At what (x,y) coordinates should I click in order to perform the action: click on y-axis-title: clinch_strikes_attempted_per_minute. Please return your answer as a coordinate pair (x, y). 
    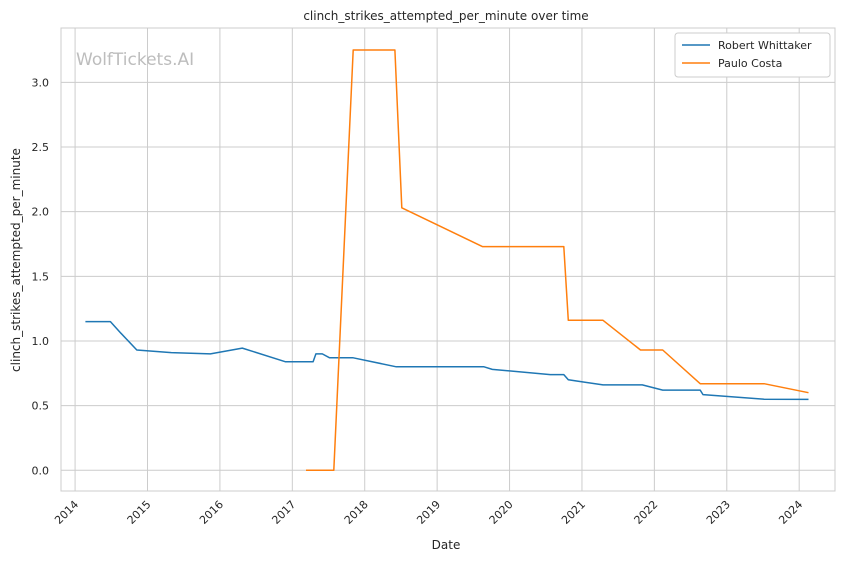
    Looking at the image, I should click on (16, 260).